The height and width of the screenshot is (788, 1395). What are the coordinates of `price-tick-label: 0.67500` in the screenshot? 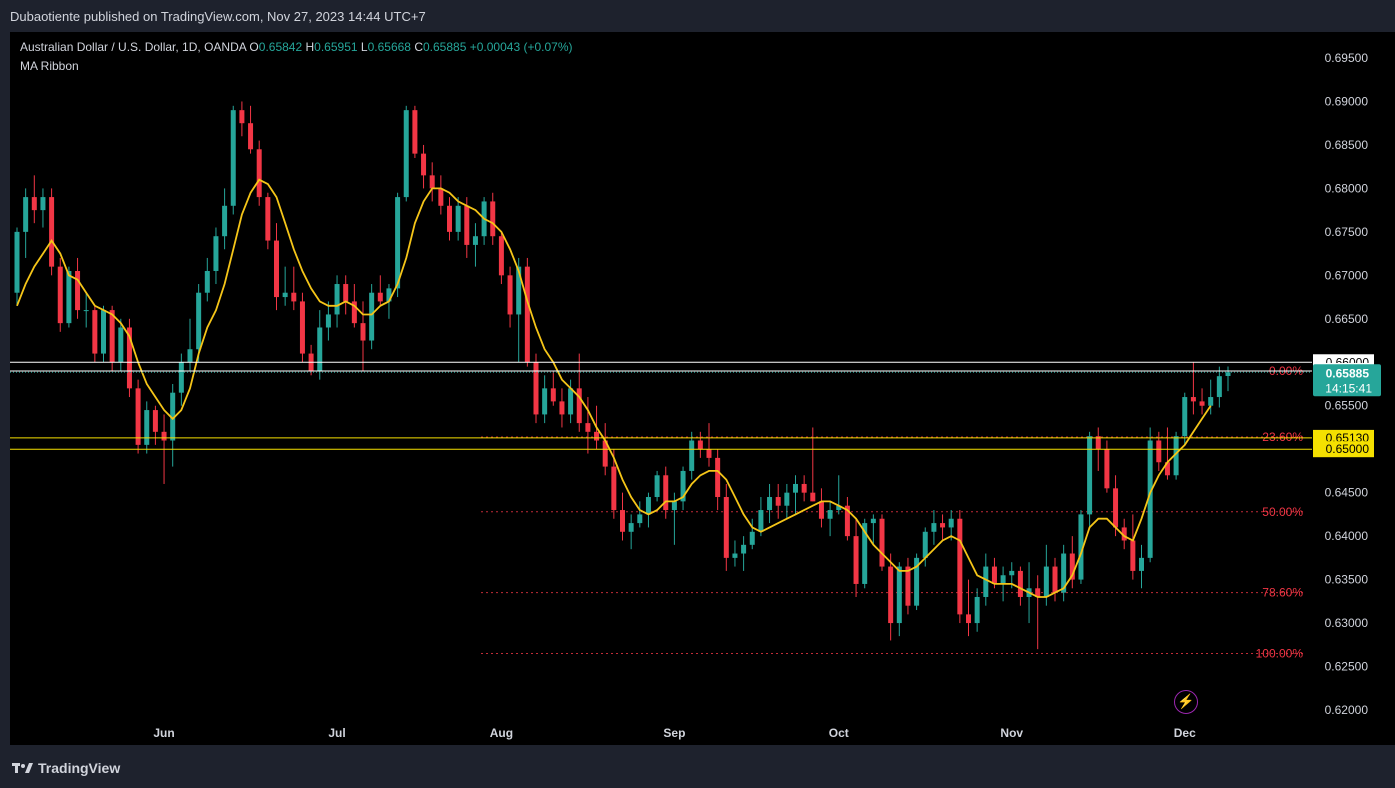 It's located at (1347, 232).